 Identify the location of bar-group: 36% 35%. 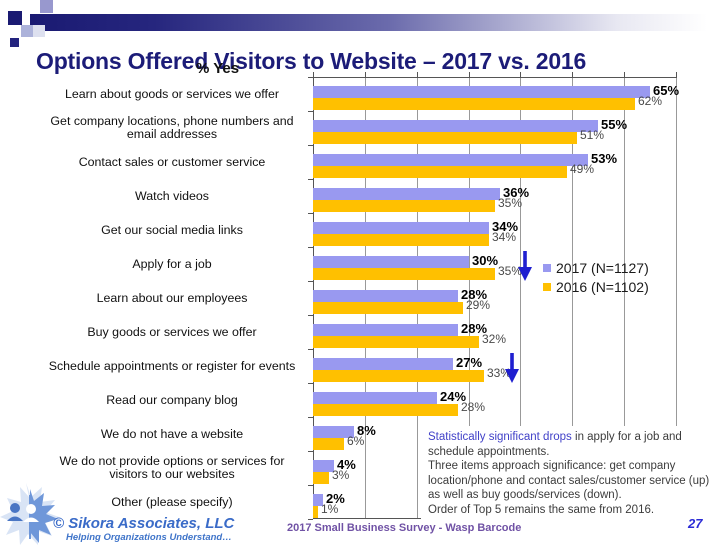
(421, 198).